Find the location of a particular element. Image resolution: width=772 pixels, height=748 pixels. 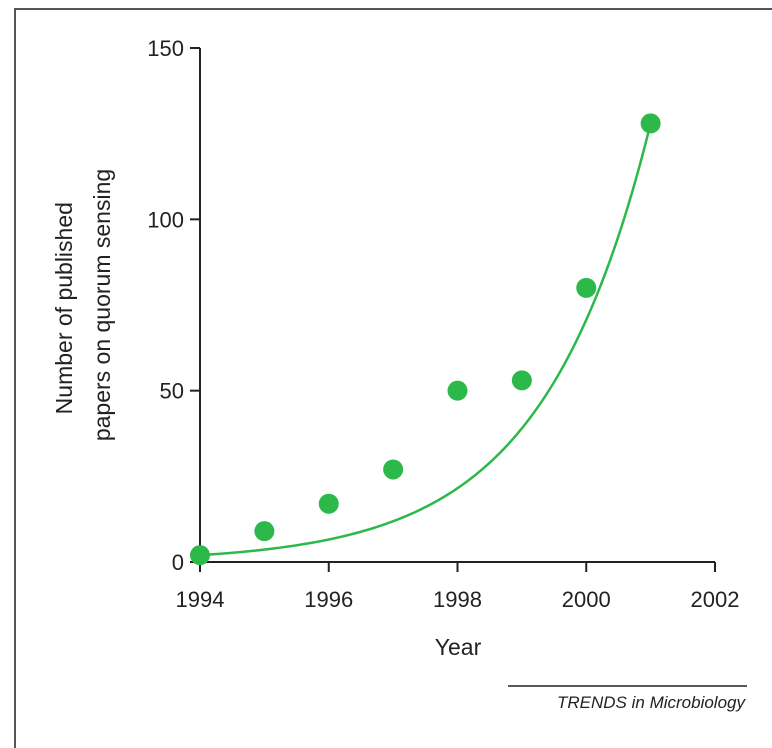

y-tick-label: 100 is located at coordinates (165, 219).